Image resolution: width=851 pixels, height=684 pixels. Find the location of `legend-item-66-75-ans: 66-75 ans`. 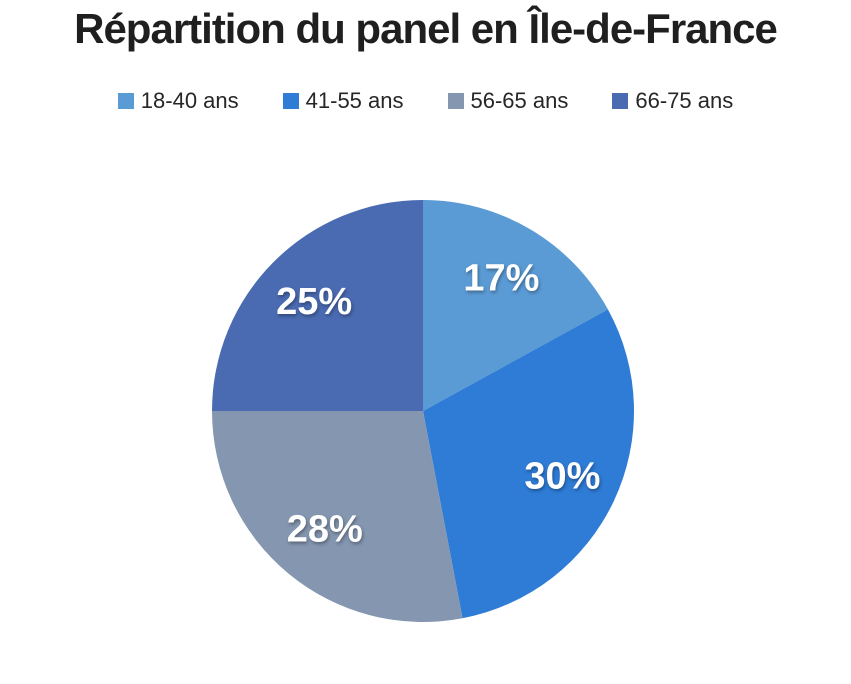

legend-item-66-75-ans: 66-75 ans is located at coordinates (672, 101).